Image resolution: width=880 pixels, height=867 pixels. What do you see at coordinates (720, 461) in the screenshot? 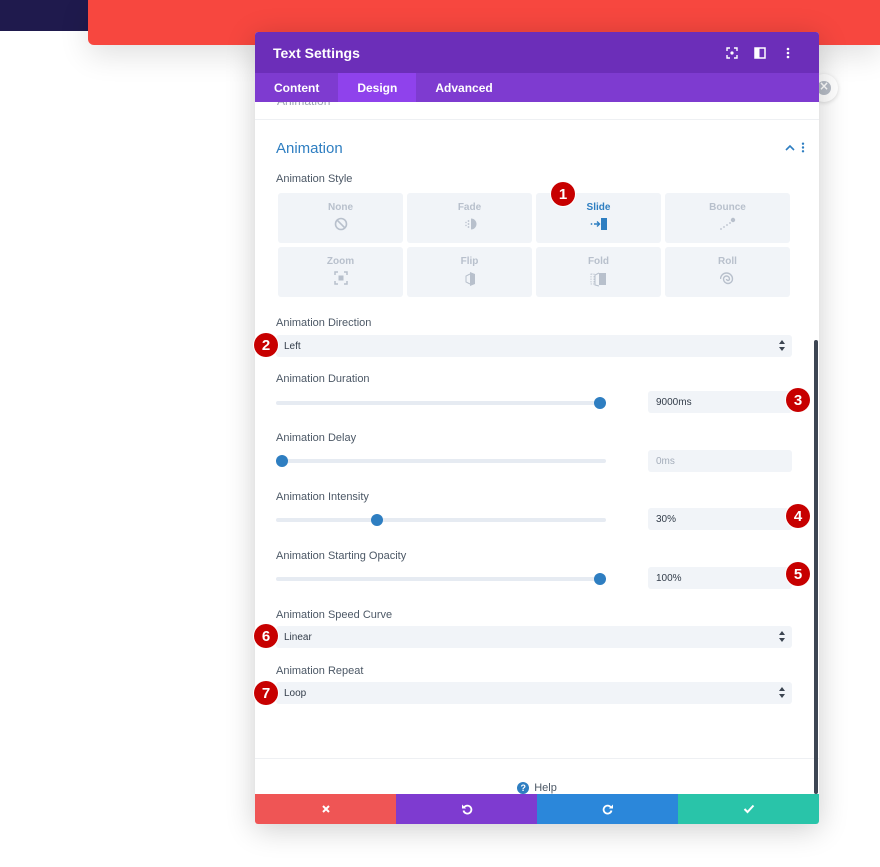
I see `animation-delay-input: 0ms` at bounding box center [720, 461].